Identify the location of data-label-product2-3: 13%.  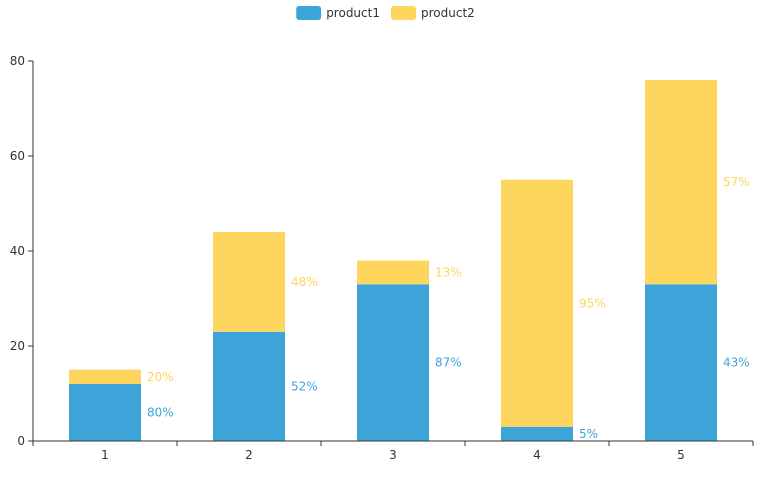
(448, 272).